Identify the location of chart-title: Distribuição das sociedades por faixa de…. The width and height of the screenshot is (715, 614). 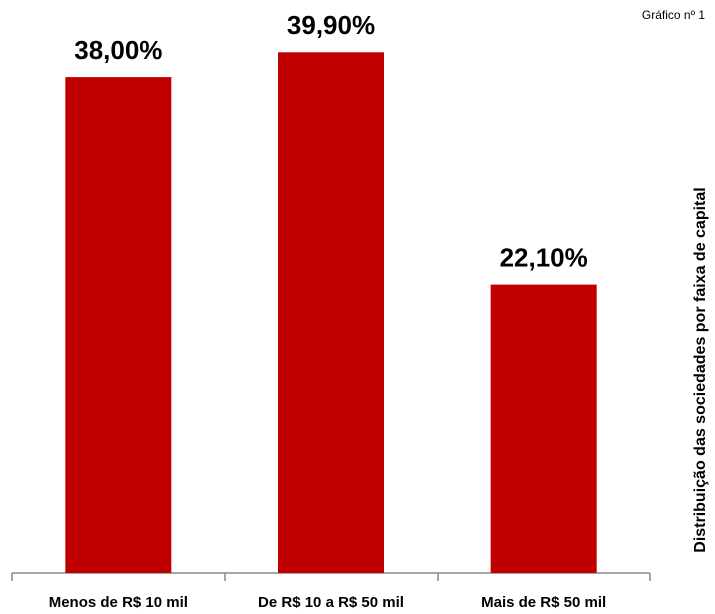
(700, 369).